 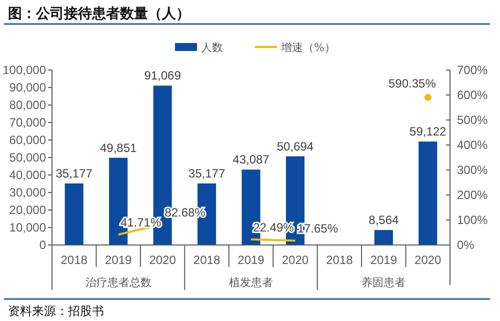 What do you see at coordinates (24, 70) in the screenshot?
I see `y-tick-label: 100,000` at bounding box center [24, 70].